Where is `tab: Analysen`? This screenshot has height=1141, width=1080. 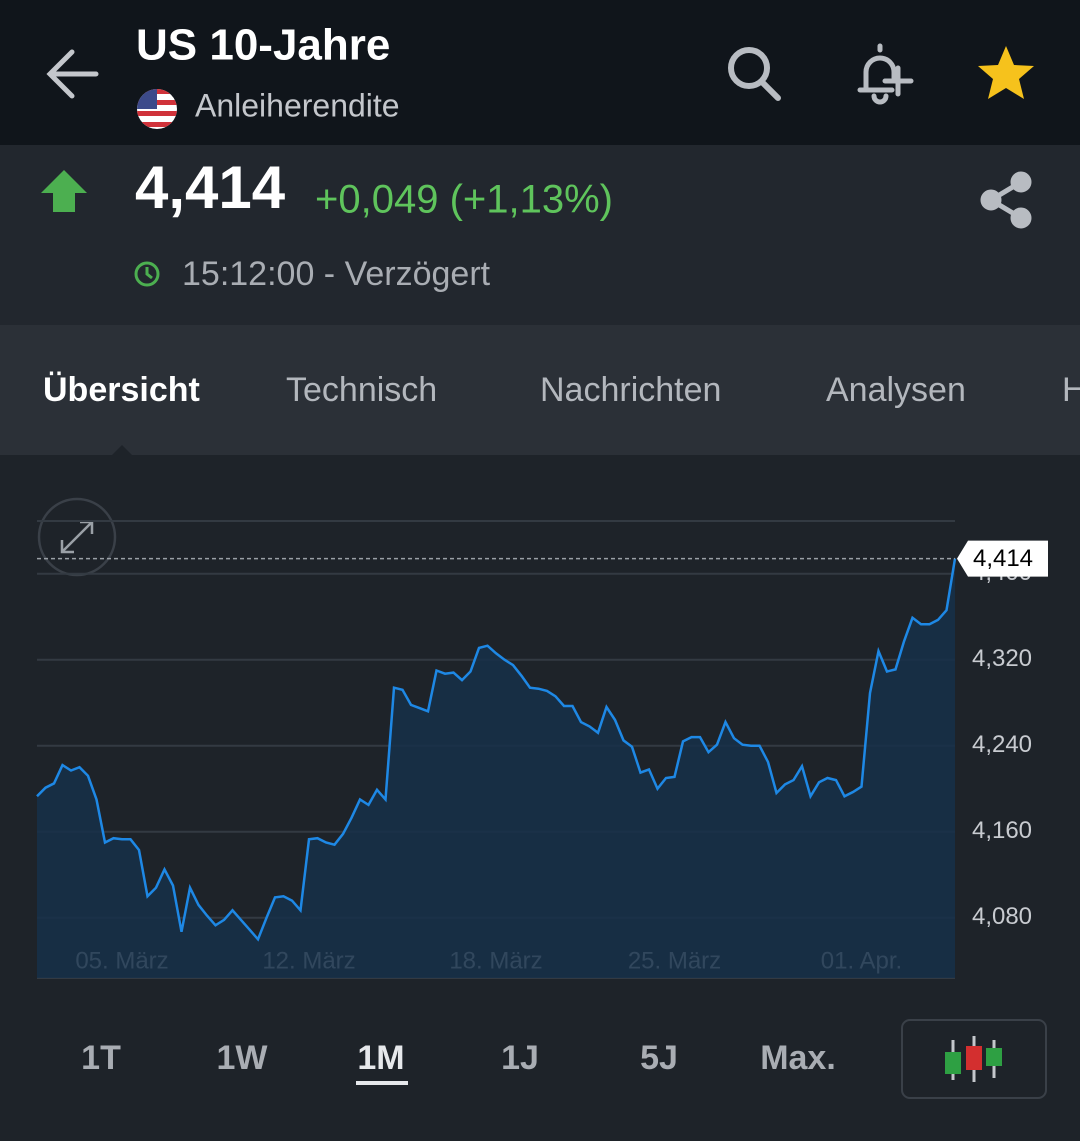 tab: Analysen is located at coordinates (896, 390).